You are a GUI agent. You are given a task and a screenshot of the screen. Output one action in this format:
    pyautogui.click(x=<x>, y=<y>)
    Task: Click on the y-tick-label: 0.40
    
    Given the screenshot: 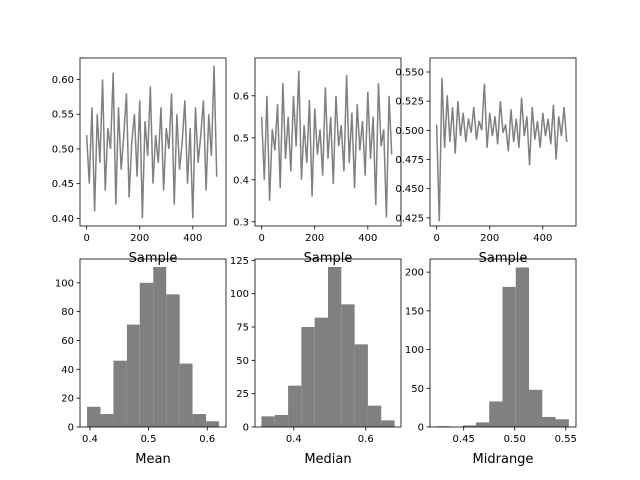 What is the action you would take?
    pyautogui.click(x=63, y=219)
    